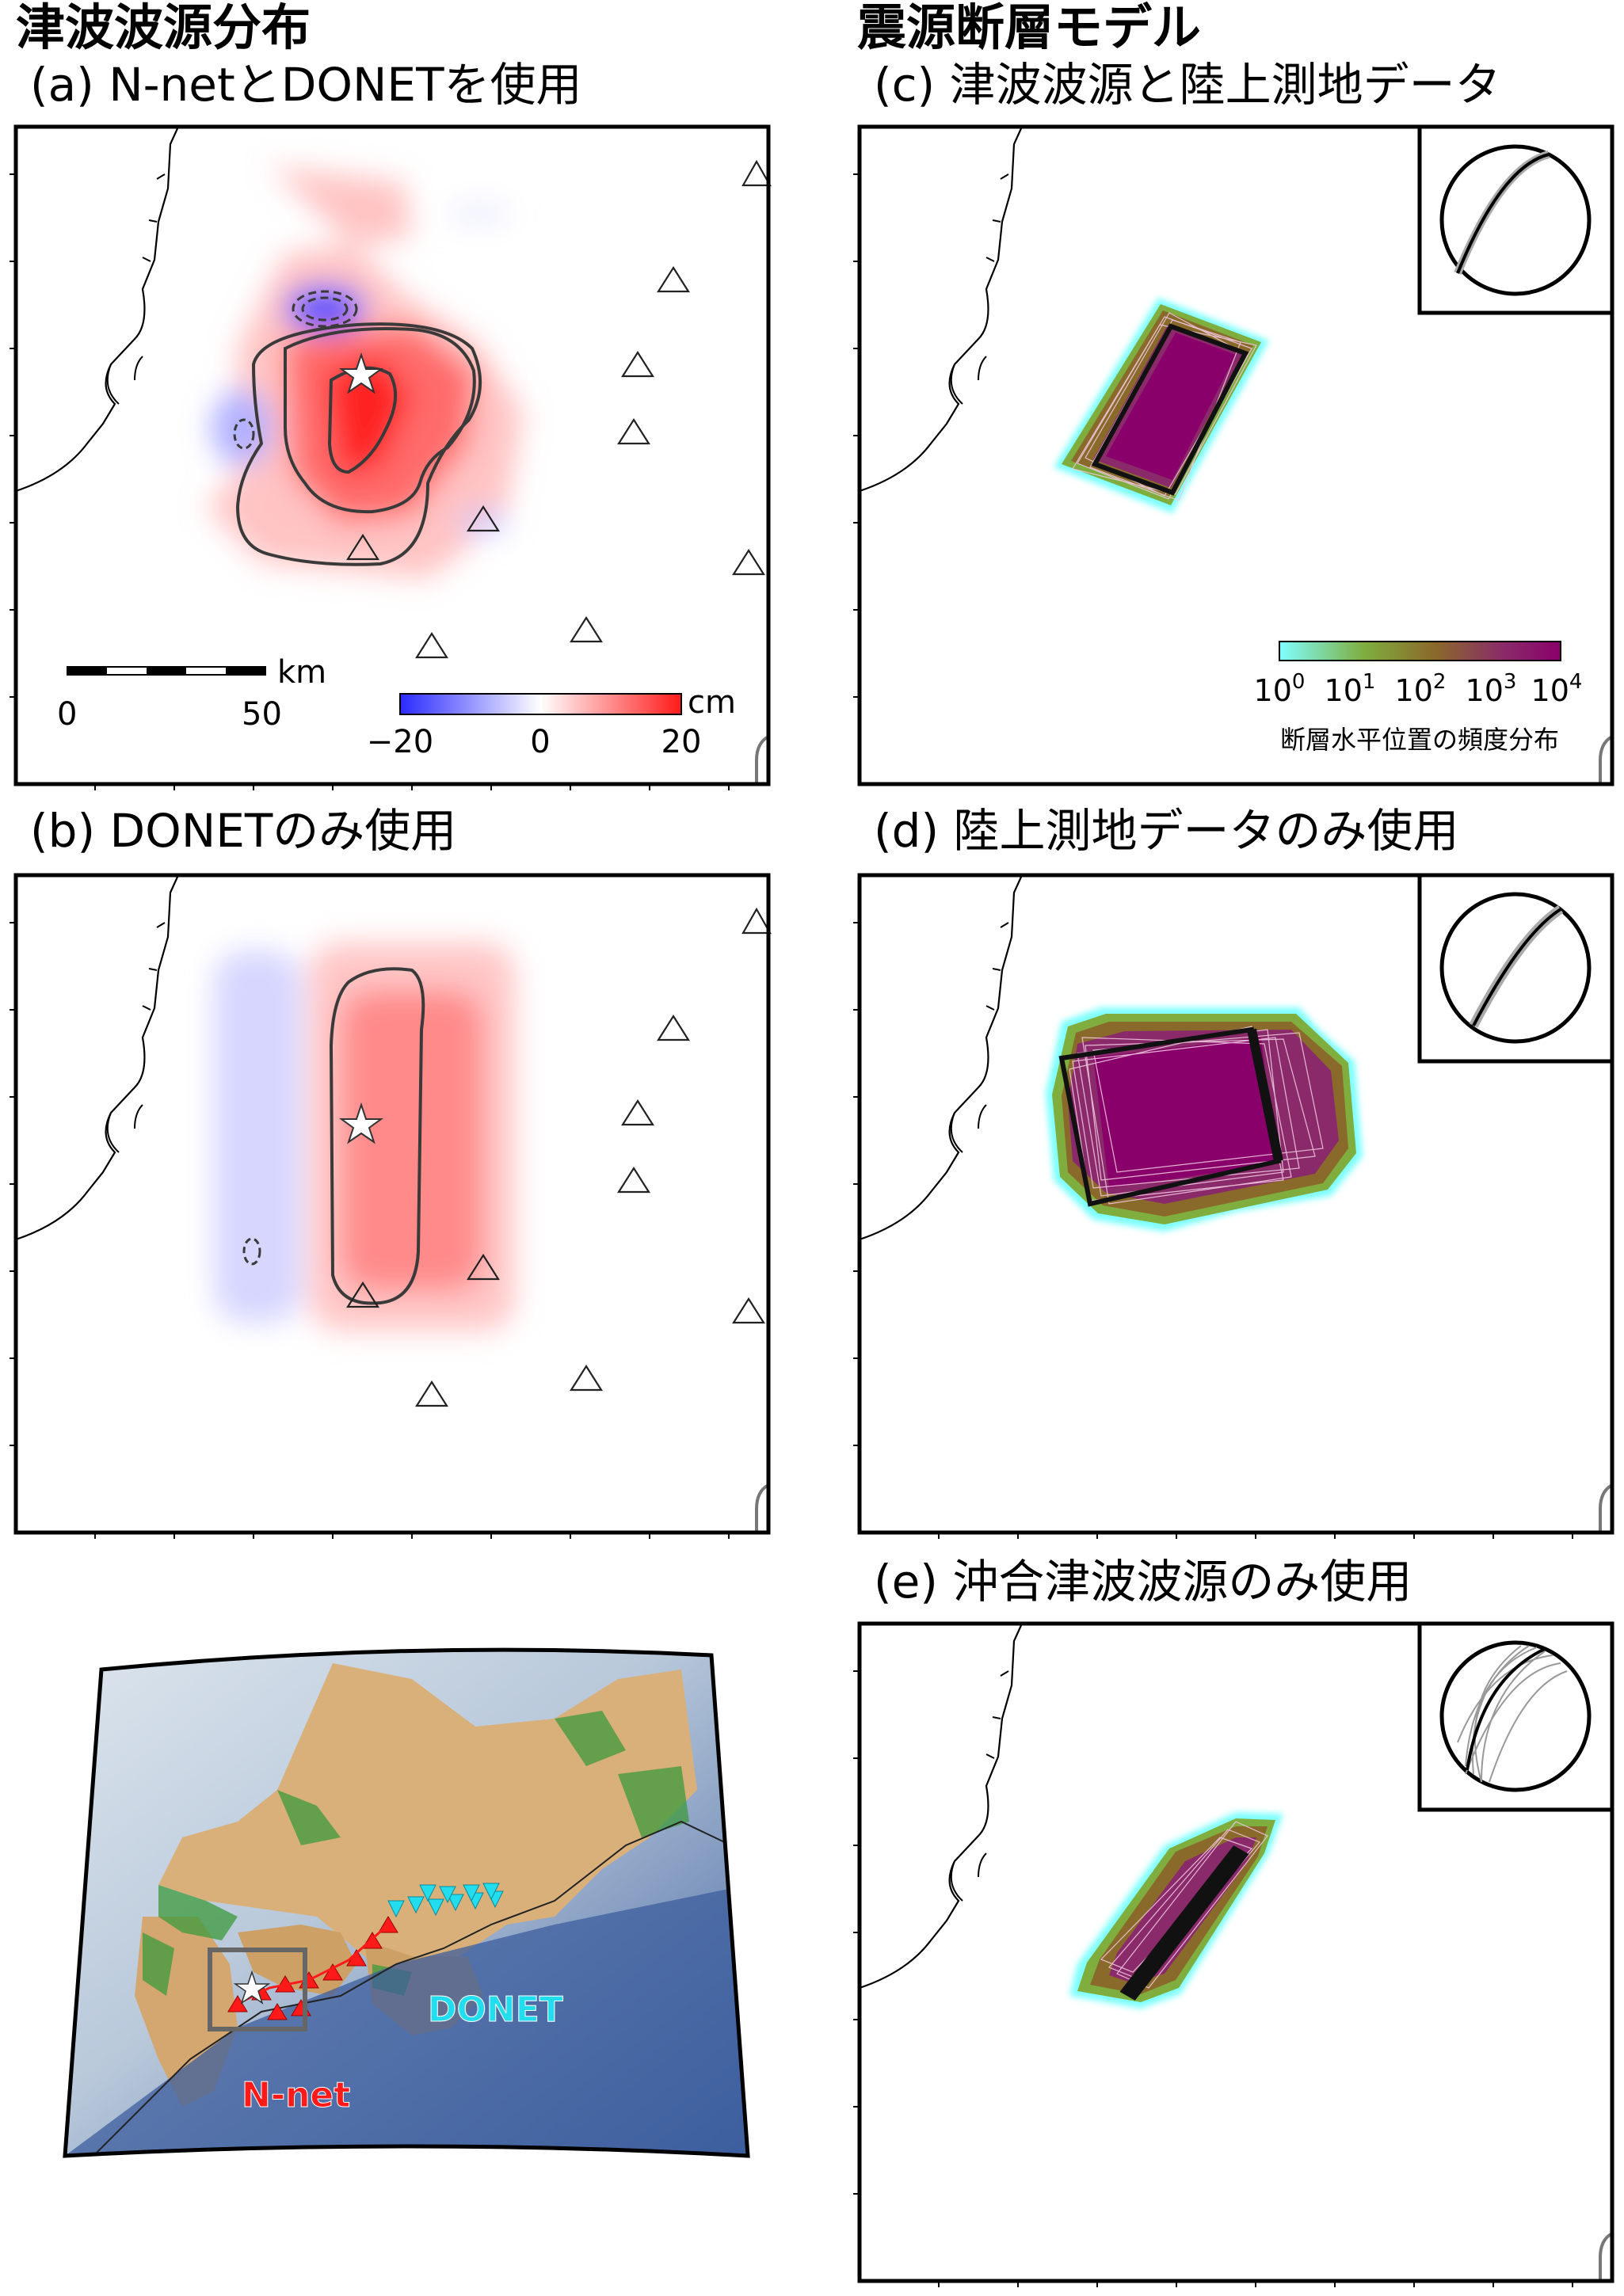 The image size is (1624, 2296). Describe the element at coordinates (428, 1822) in the screenshot. I see `land-honshu` at that location.